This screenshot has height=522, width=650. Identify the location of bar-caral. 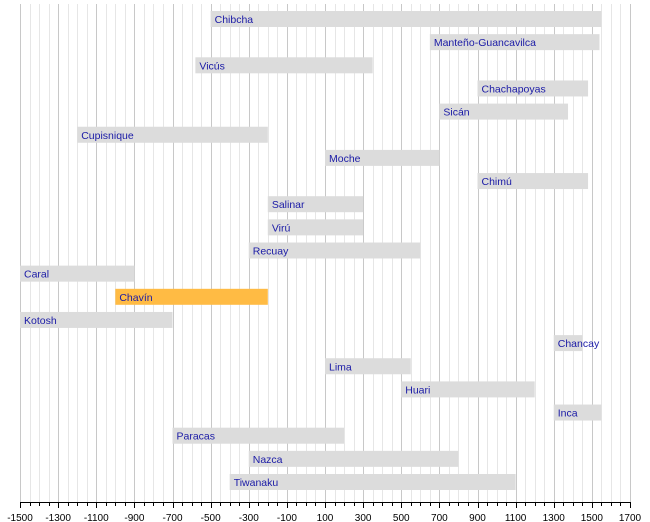
(77, 273).